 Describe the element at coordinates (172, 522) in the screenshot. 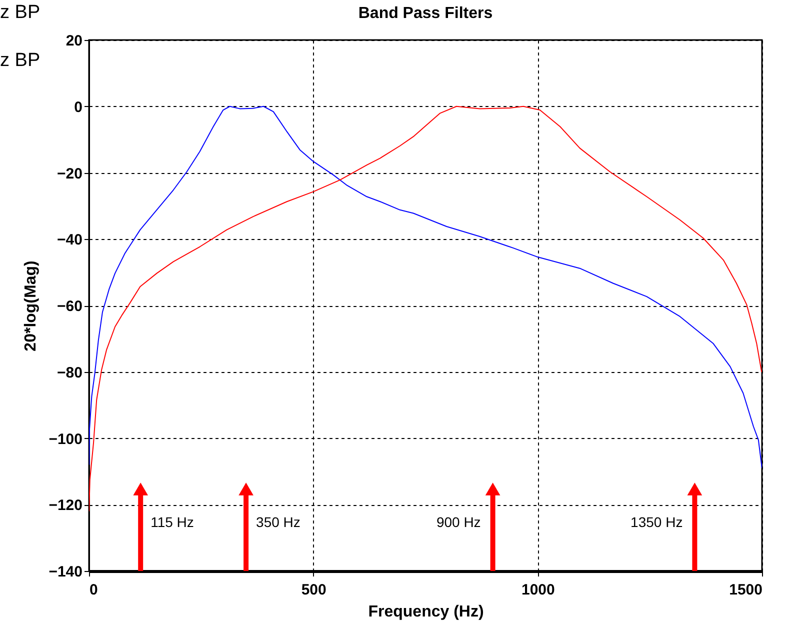

I see `ref-line-label: 115 Hz` at that location.